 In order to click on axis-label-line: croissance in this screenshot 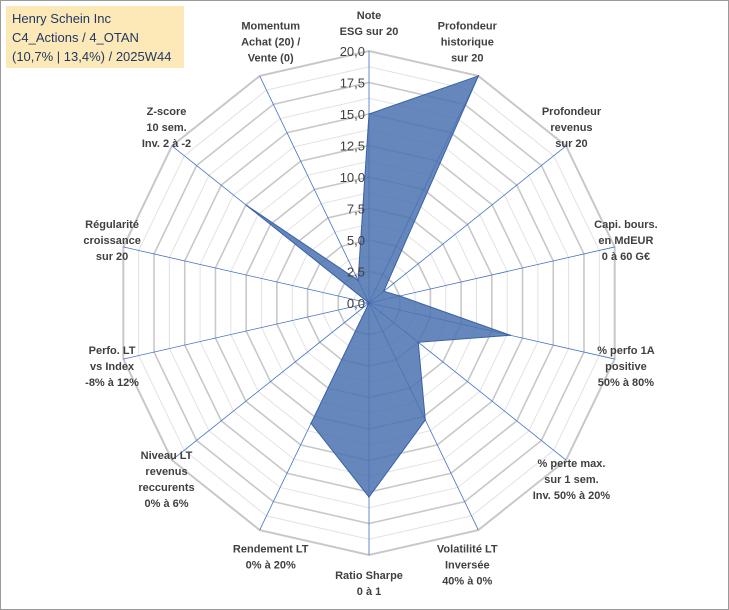, I will do `click(111, 241)`.